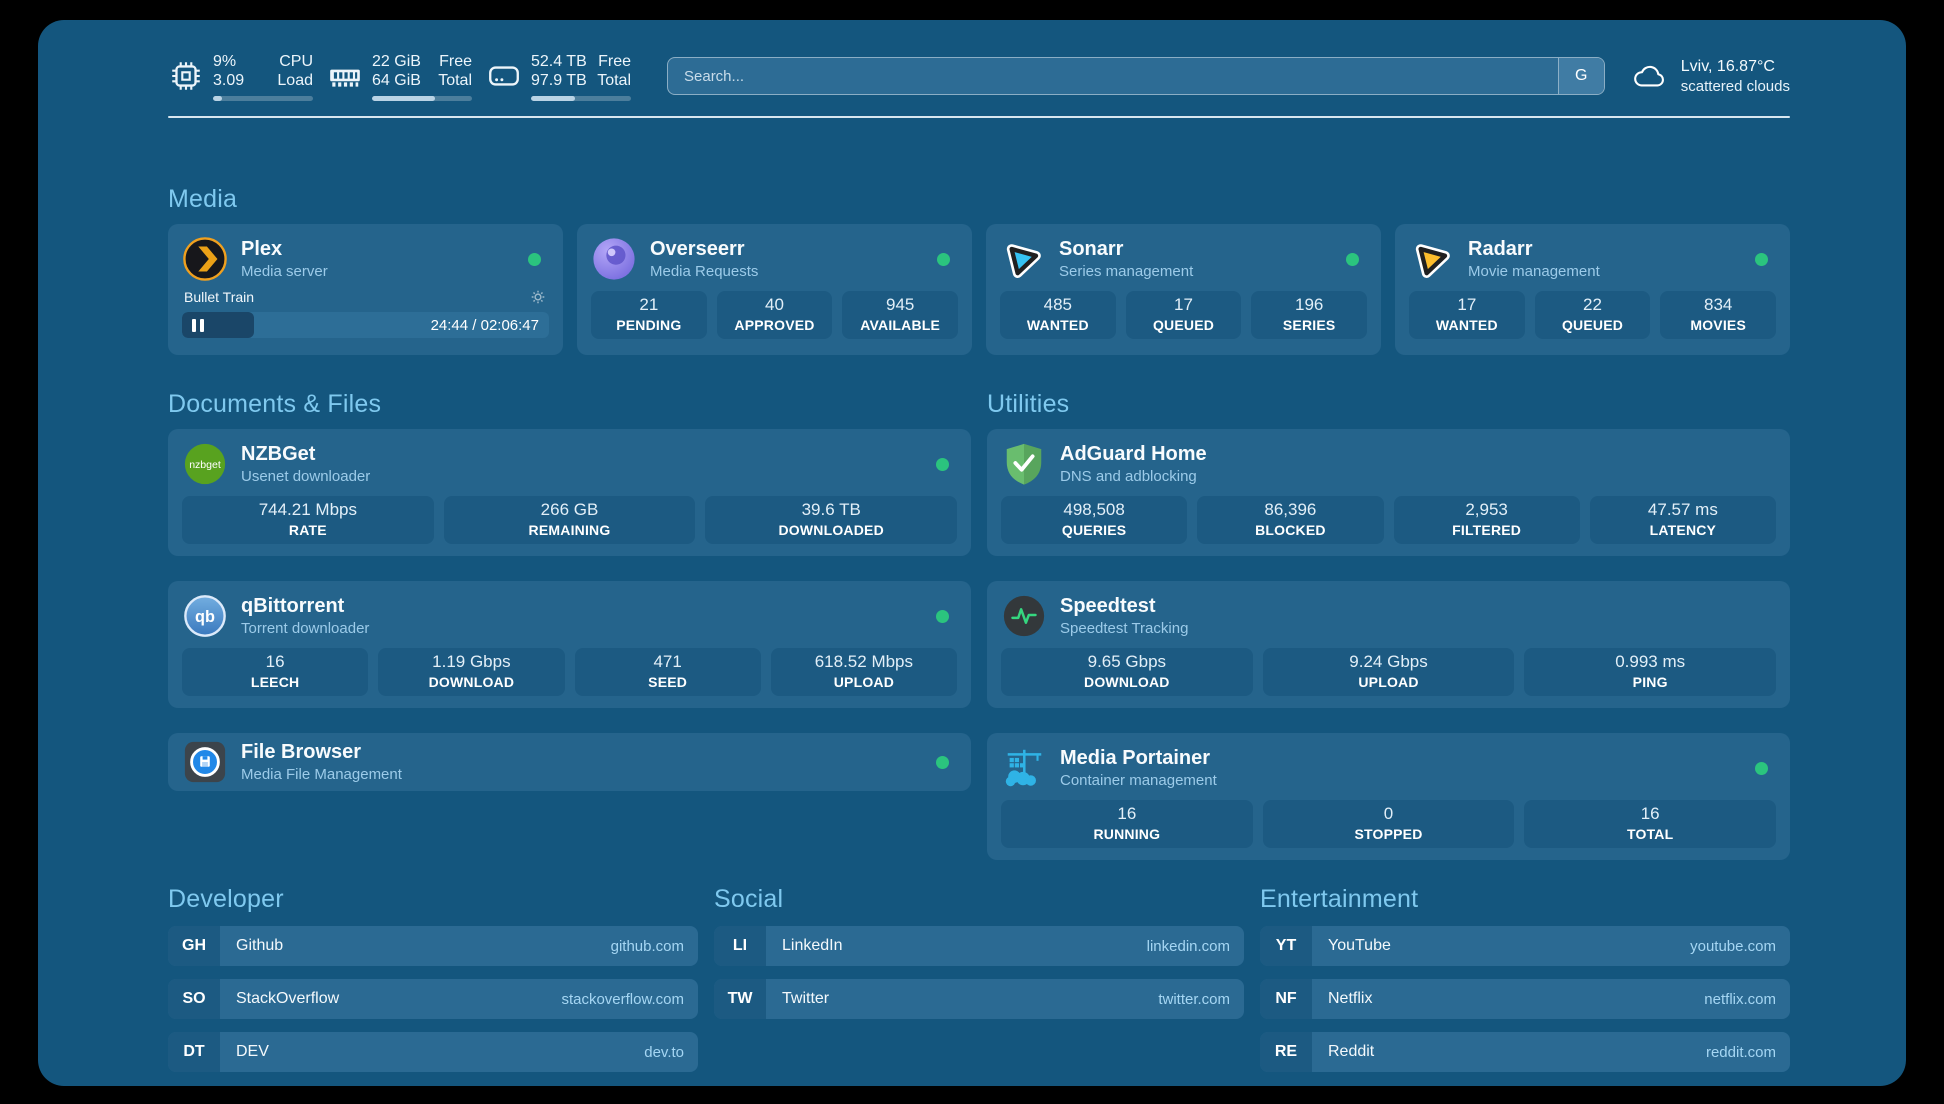  I want to click on stat-tiles: 17 WANTED 22 QUEUED 834 MOVIES, so click(1593, 315).